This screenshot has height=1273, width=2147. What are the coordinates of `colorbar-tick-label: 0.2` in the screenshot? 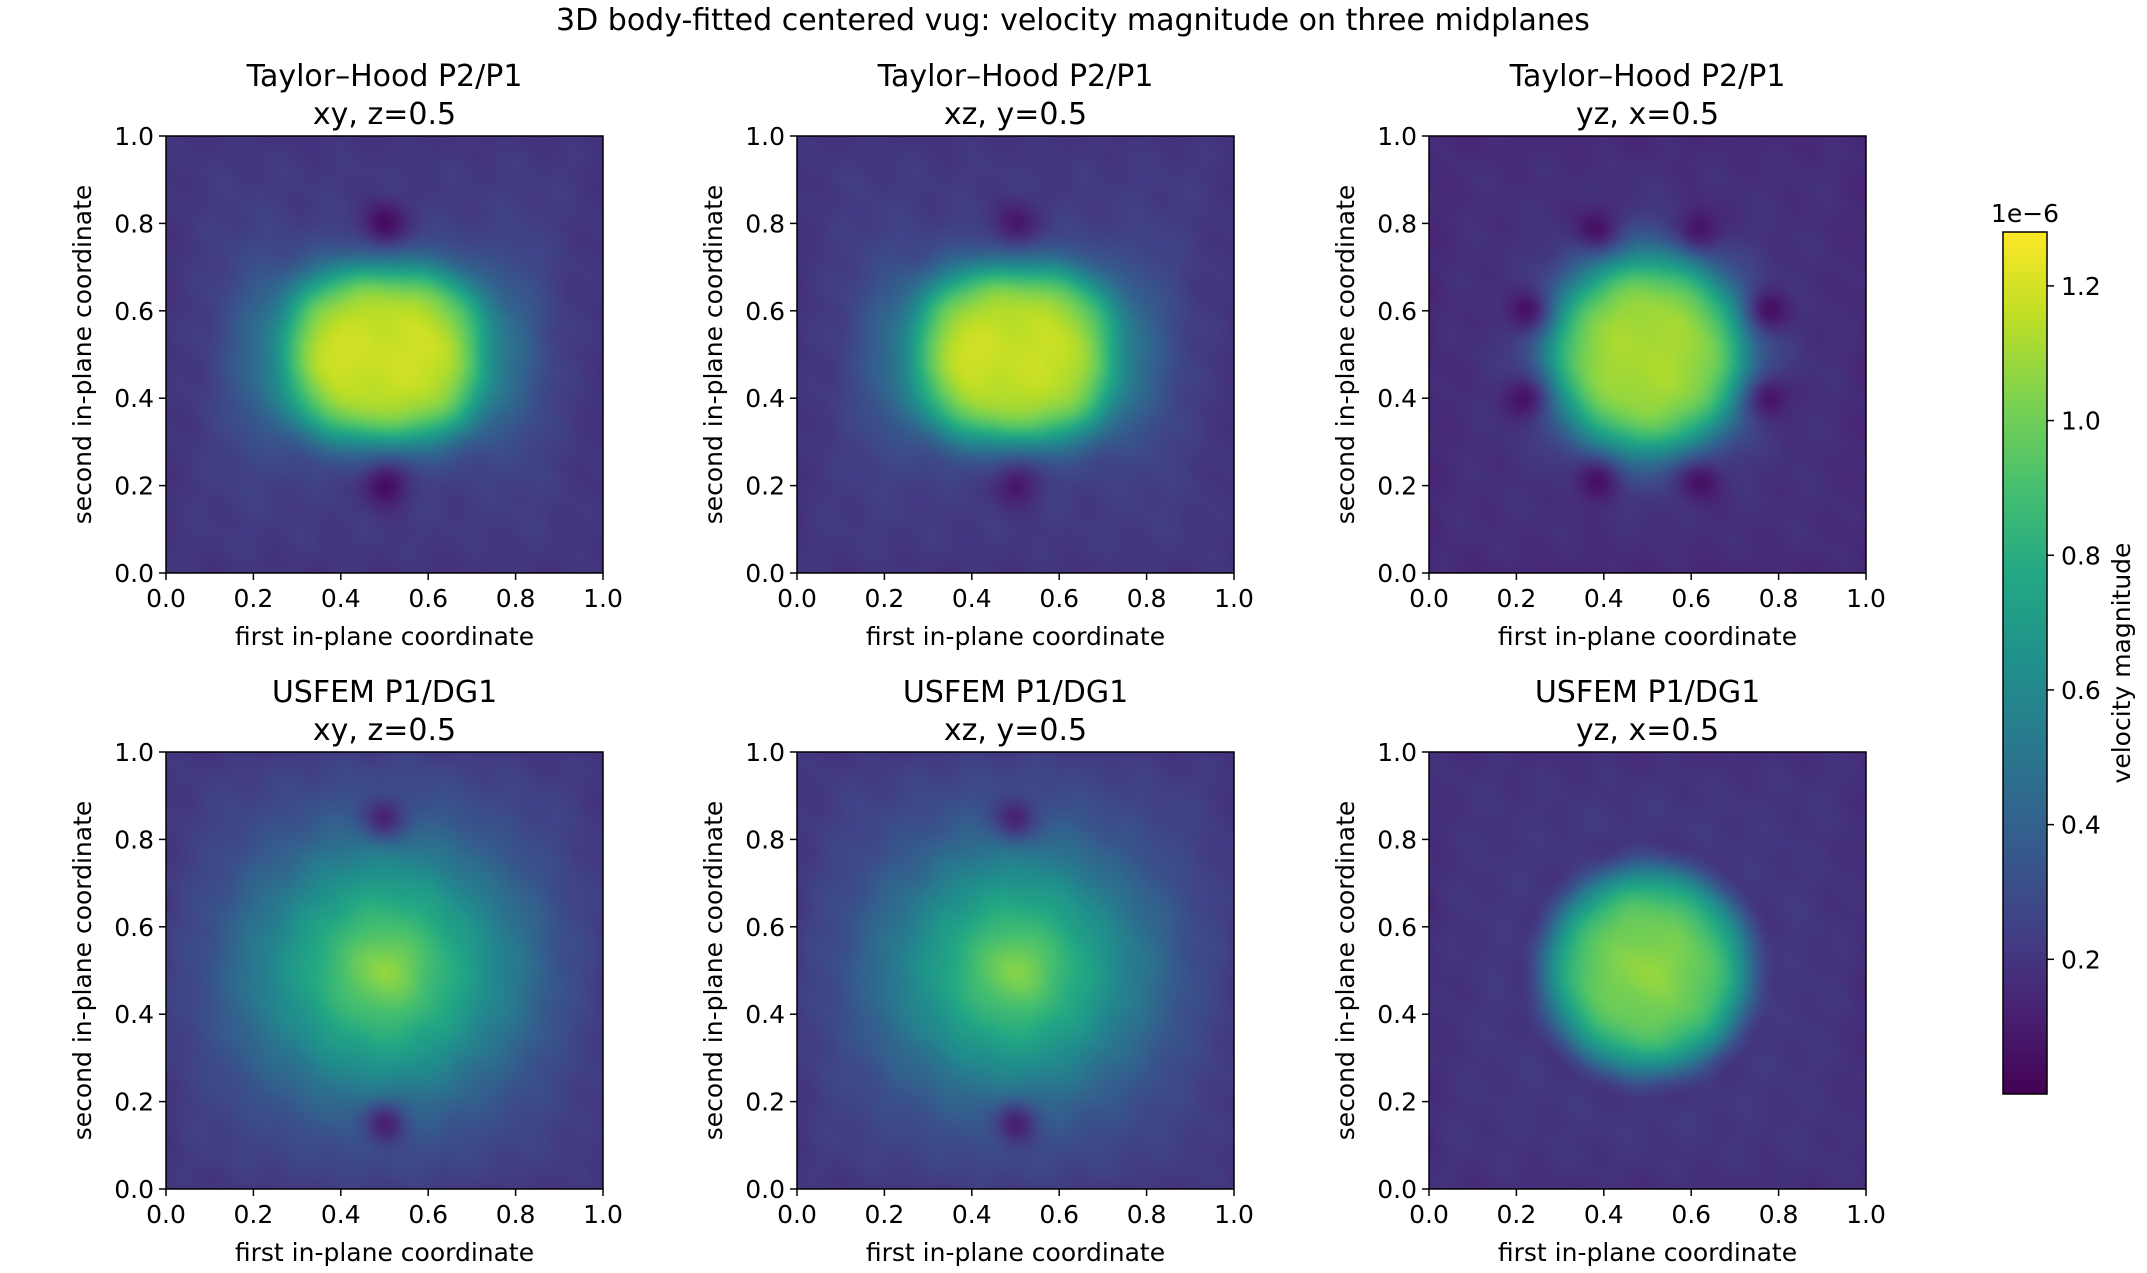 It's located at (2081, 959).